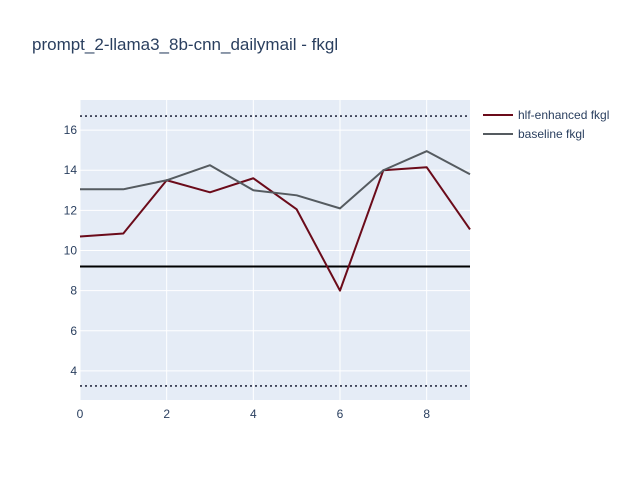  What do you see at coordinates (426, 414) in the screenshot?
I see `x-tick-label: 8` at bounding box center [426, 414].